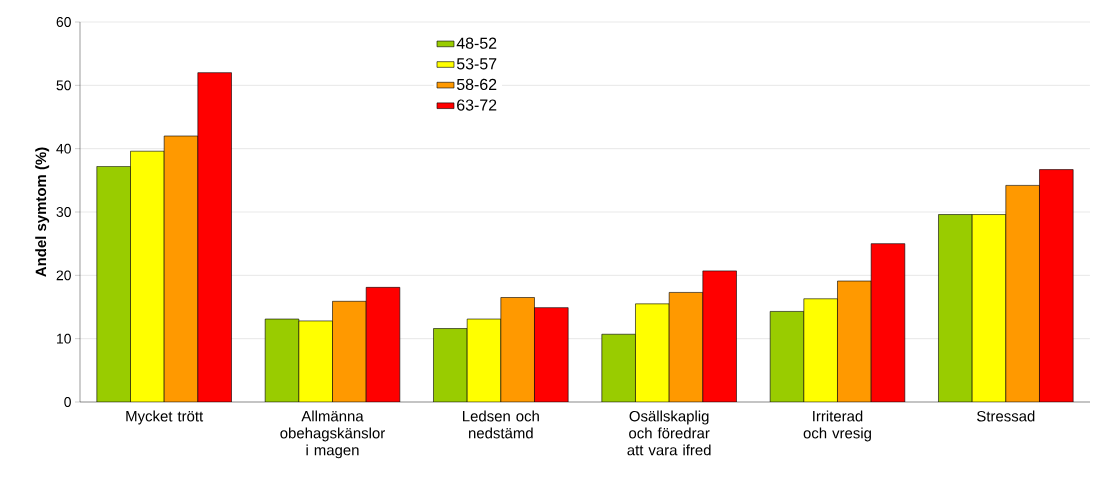  What do you see at coordinates (67, 402) in the screenshot?
I see `y-tick-label: 0` at bounding box center [67, 402].